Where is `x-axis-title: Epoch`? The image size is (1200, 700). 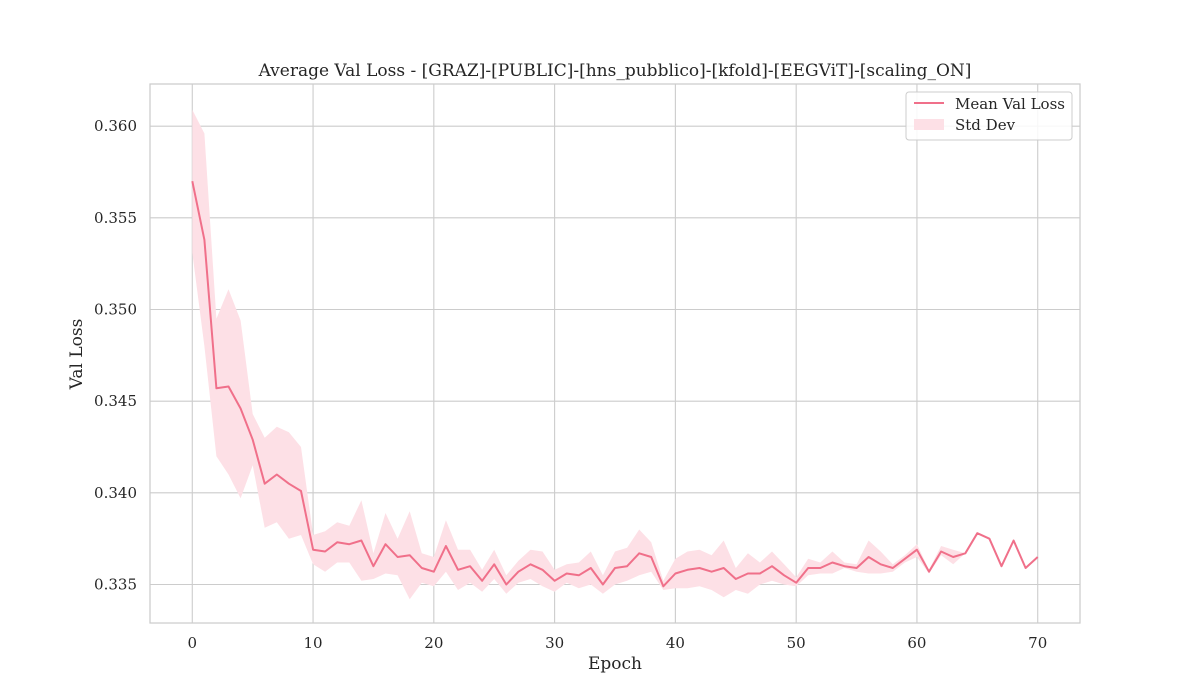 x-axis-title: Epoch is located at coordinates (615, 664).